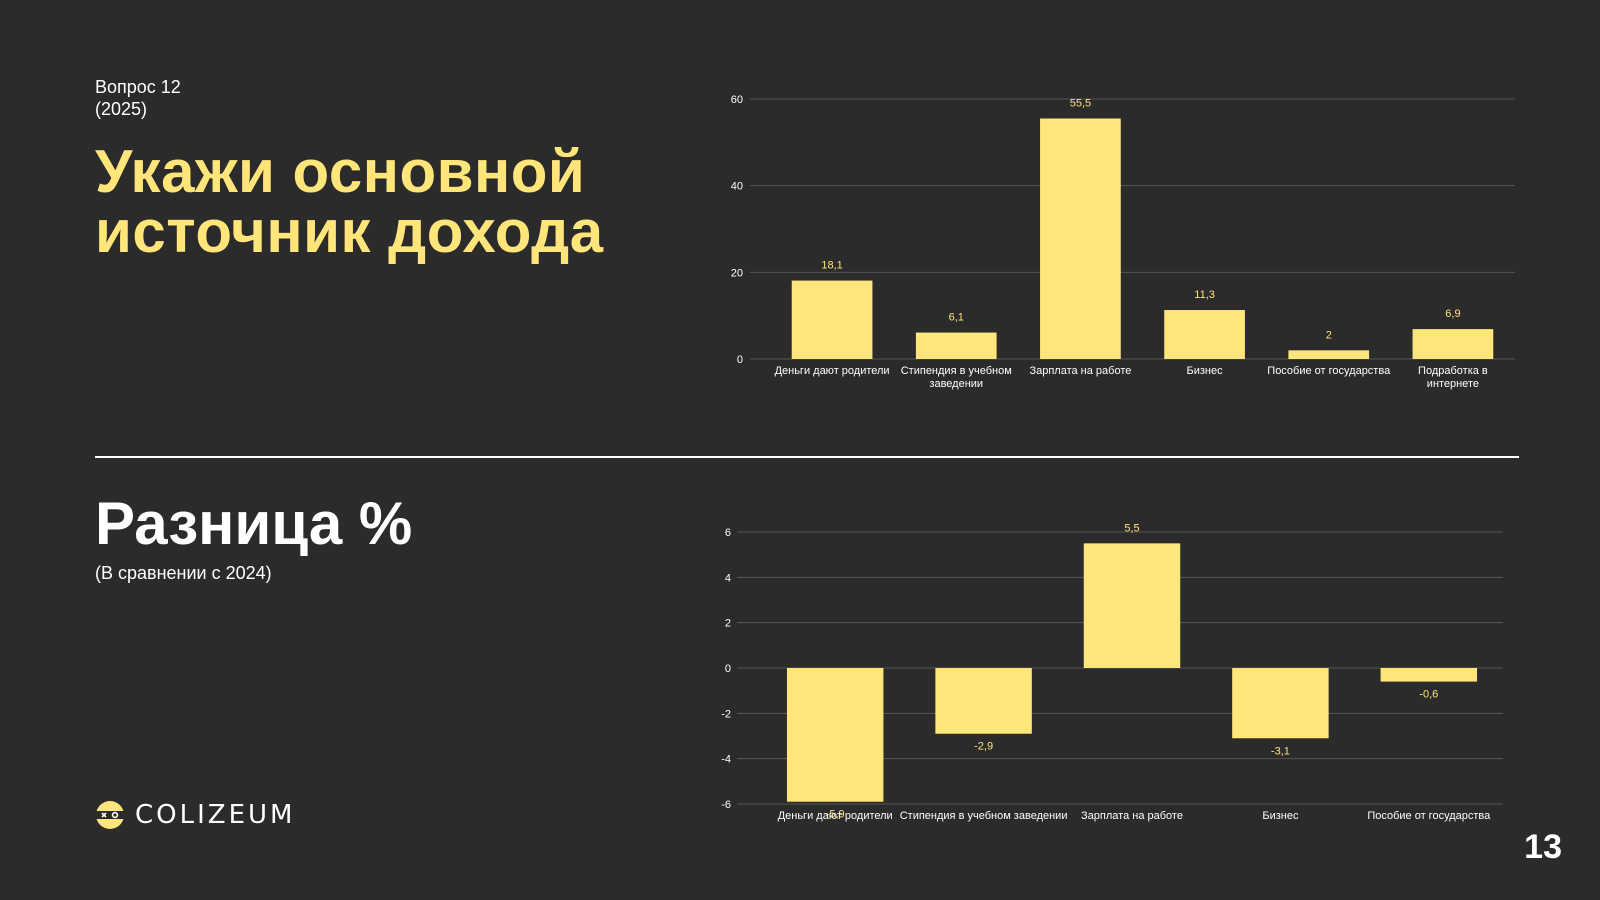 The height and width of the screenshot is (900, 1600). What do you see at coordinates (1329, 335) in the screenshot?
I see `data-label: 2` at bounding box center [1329, 335].